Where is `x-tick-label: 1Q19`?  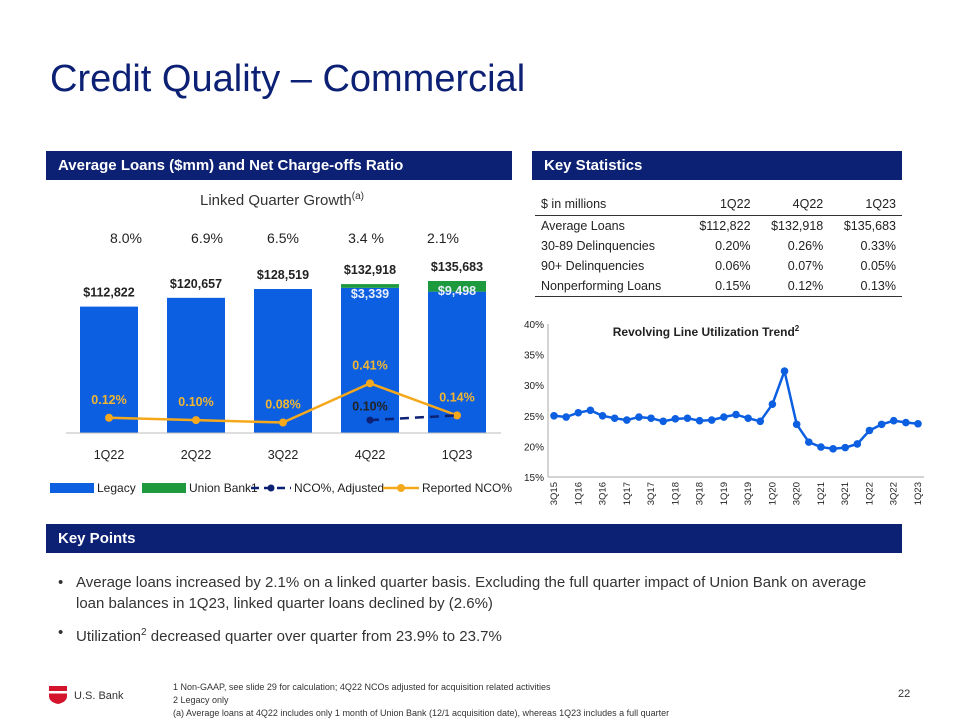
x-tick-label: 1Q19 is located at coordinates (724, 493).